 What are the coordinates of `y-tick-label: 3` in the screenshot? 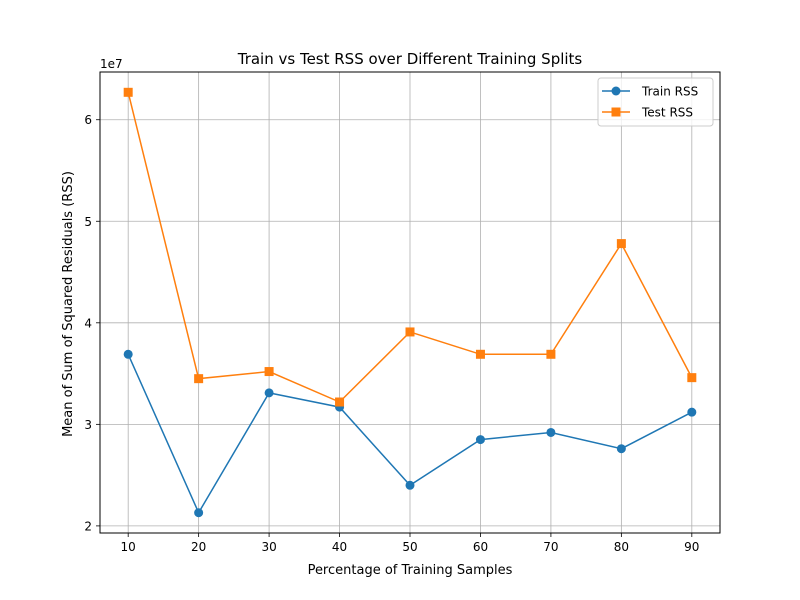 It's located at (88, 425).